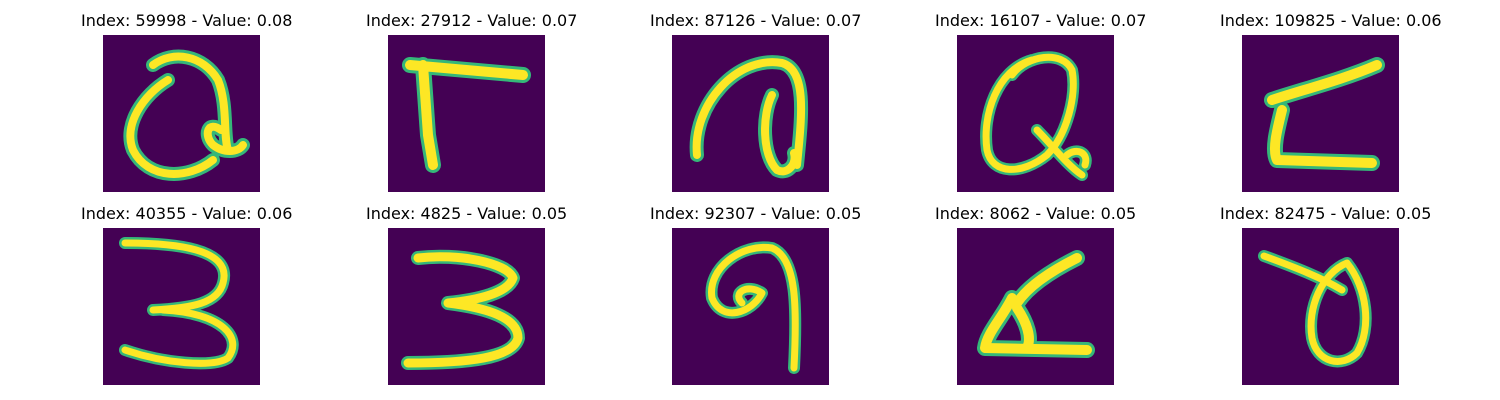  What do you see at coordinates (1326, 213) in the screenshot?
I see `panel-title: Index: 82475 - Value: 0.05` at bounding box center [1326, 213].